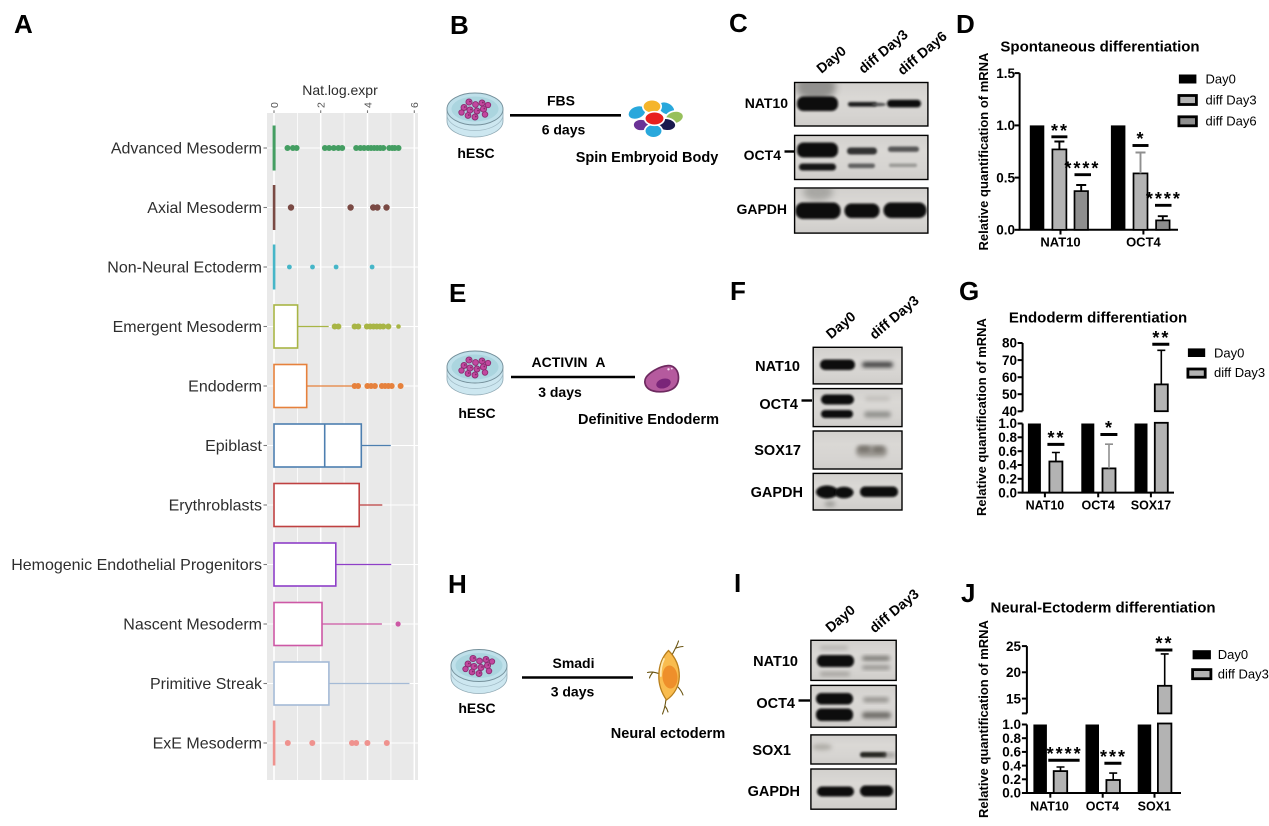 This screenshot has width=1269, height=826. What do you see at coordinates (1013, 672) in the screenshot?
I see `svg-text: 20` at bounding box center [1013, 672].